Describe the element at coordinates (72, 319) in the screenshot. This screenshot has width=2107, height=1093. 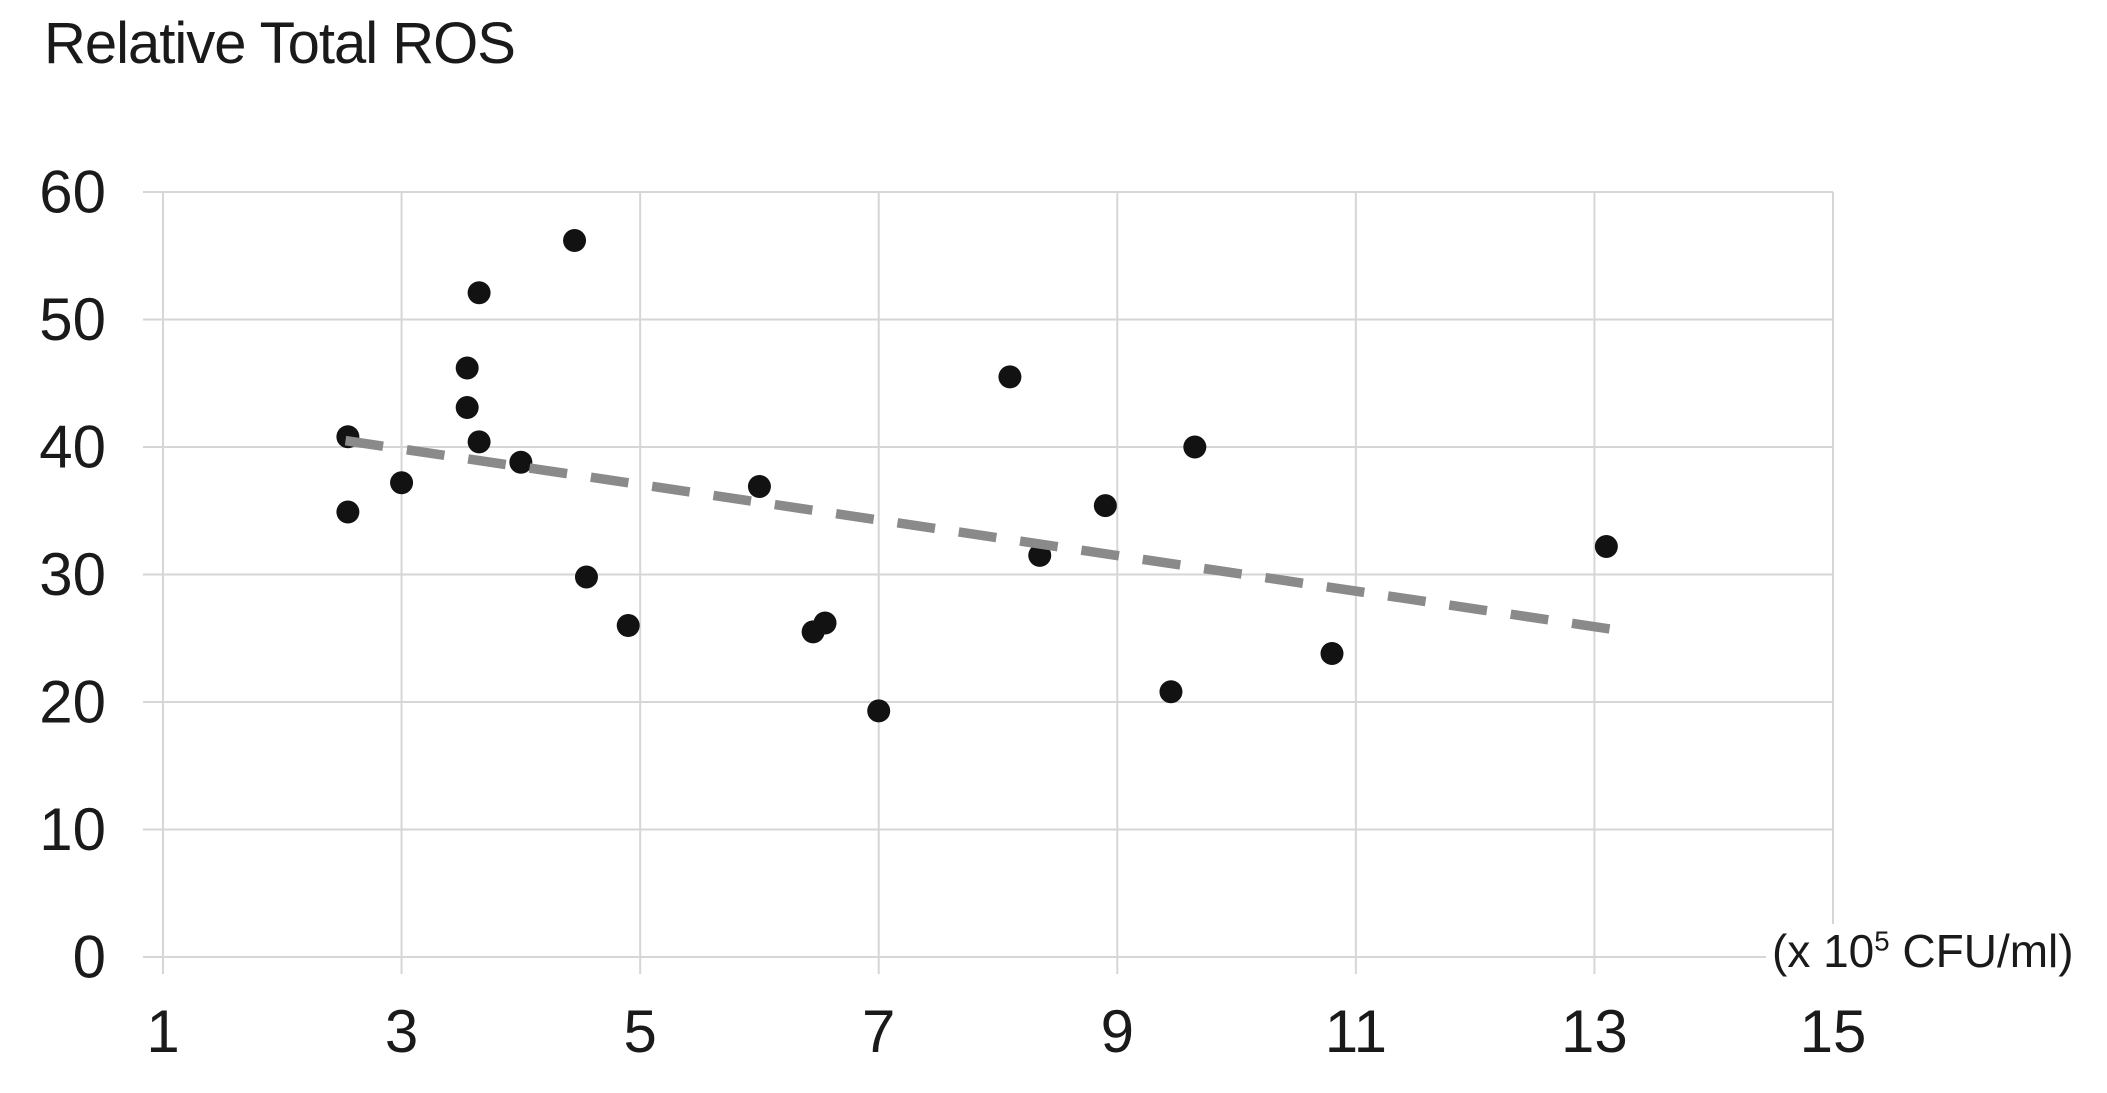
I see `y-axis-tick-label: 50` at that location.